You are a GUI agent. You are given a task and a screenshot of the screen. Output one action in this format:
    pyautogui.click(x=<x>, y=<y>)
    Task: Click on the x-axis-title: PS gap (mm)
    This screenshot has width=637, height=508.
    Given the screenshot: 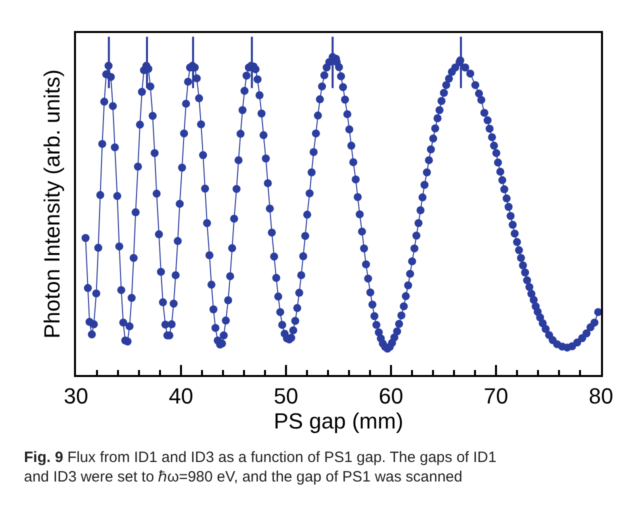 What is the action you would take?
    pyautogui.click(x=339, y=421)
    